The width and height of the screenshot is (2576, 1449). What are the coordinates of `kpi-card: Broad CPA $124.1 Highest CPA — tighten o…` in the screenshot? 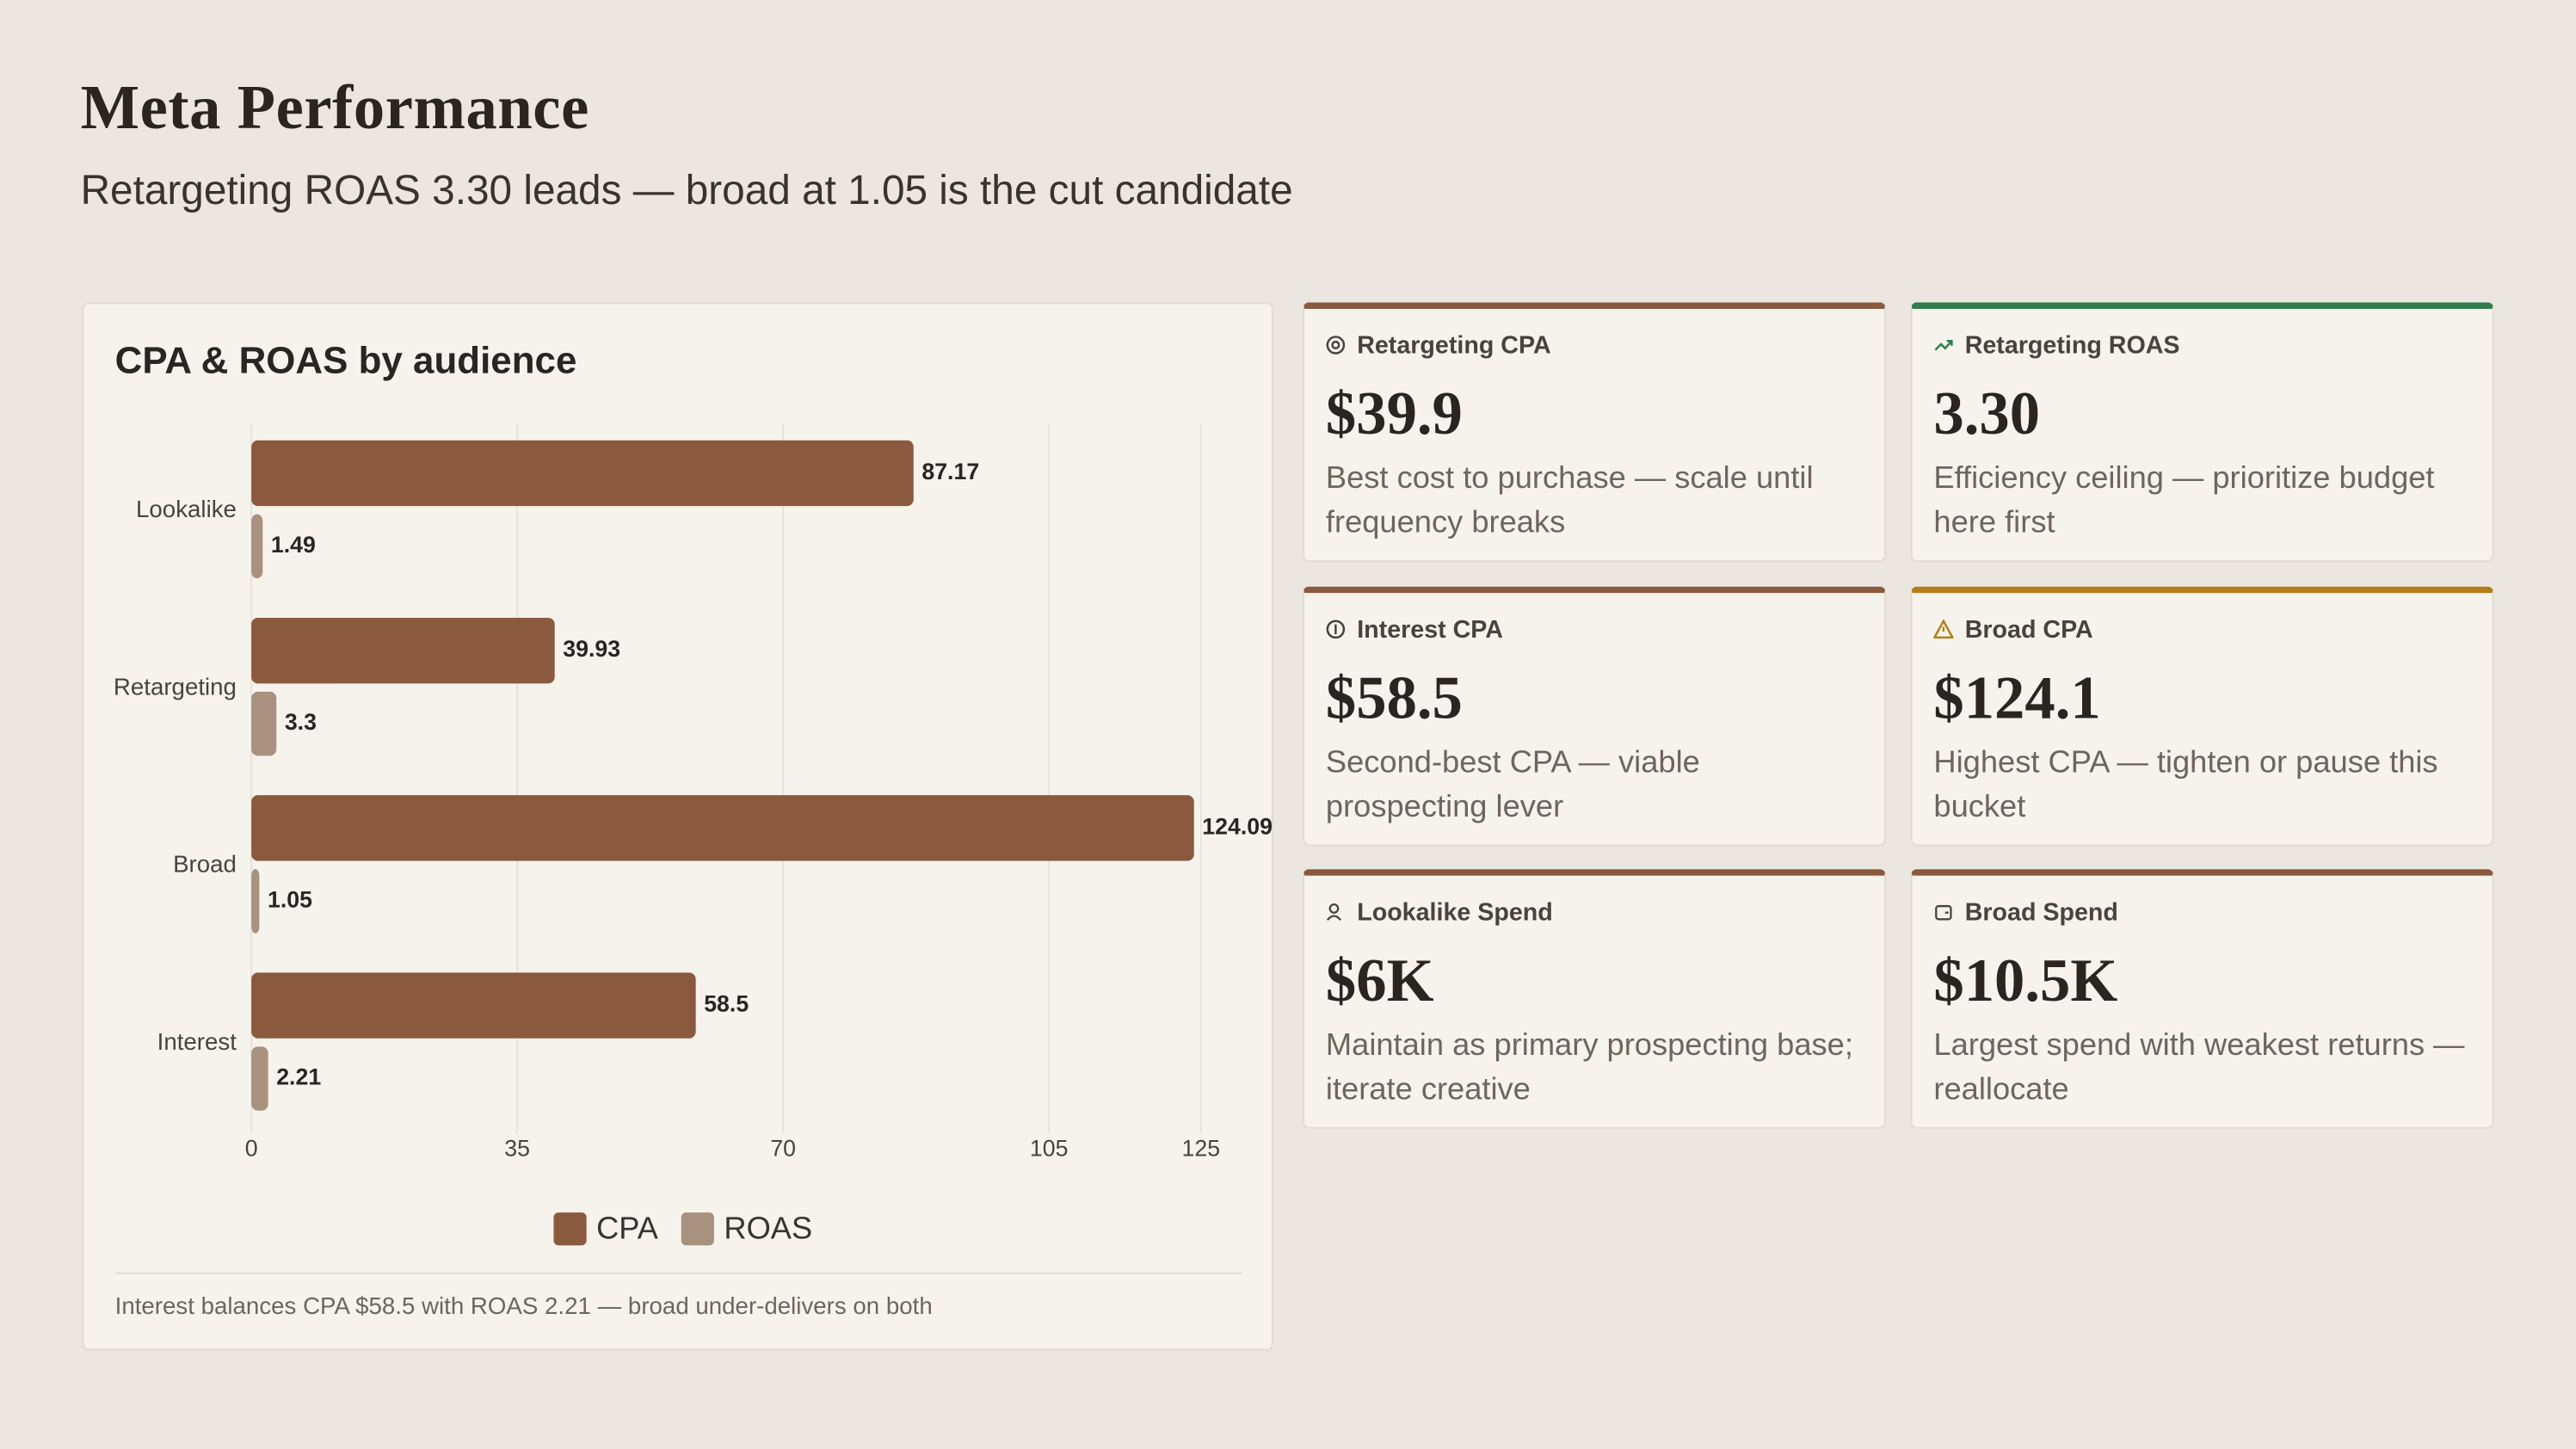 It's located at (2202, 716).